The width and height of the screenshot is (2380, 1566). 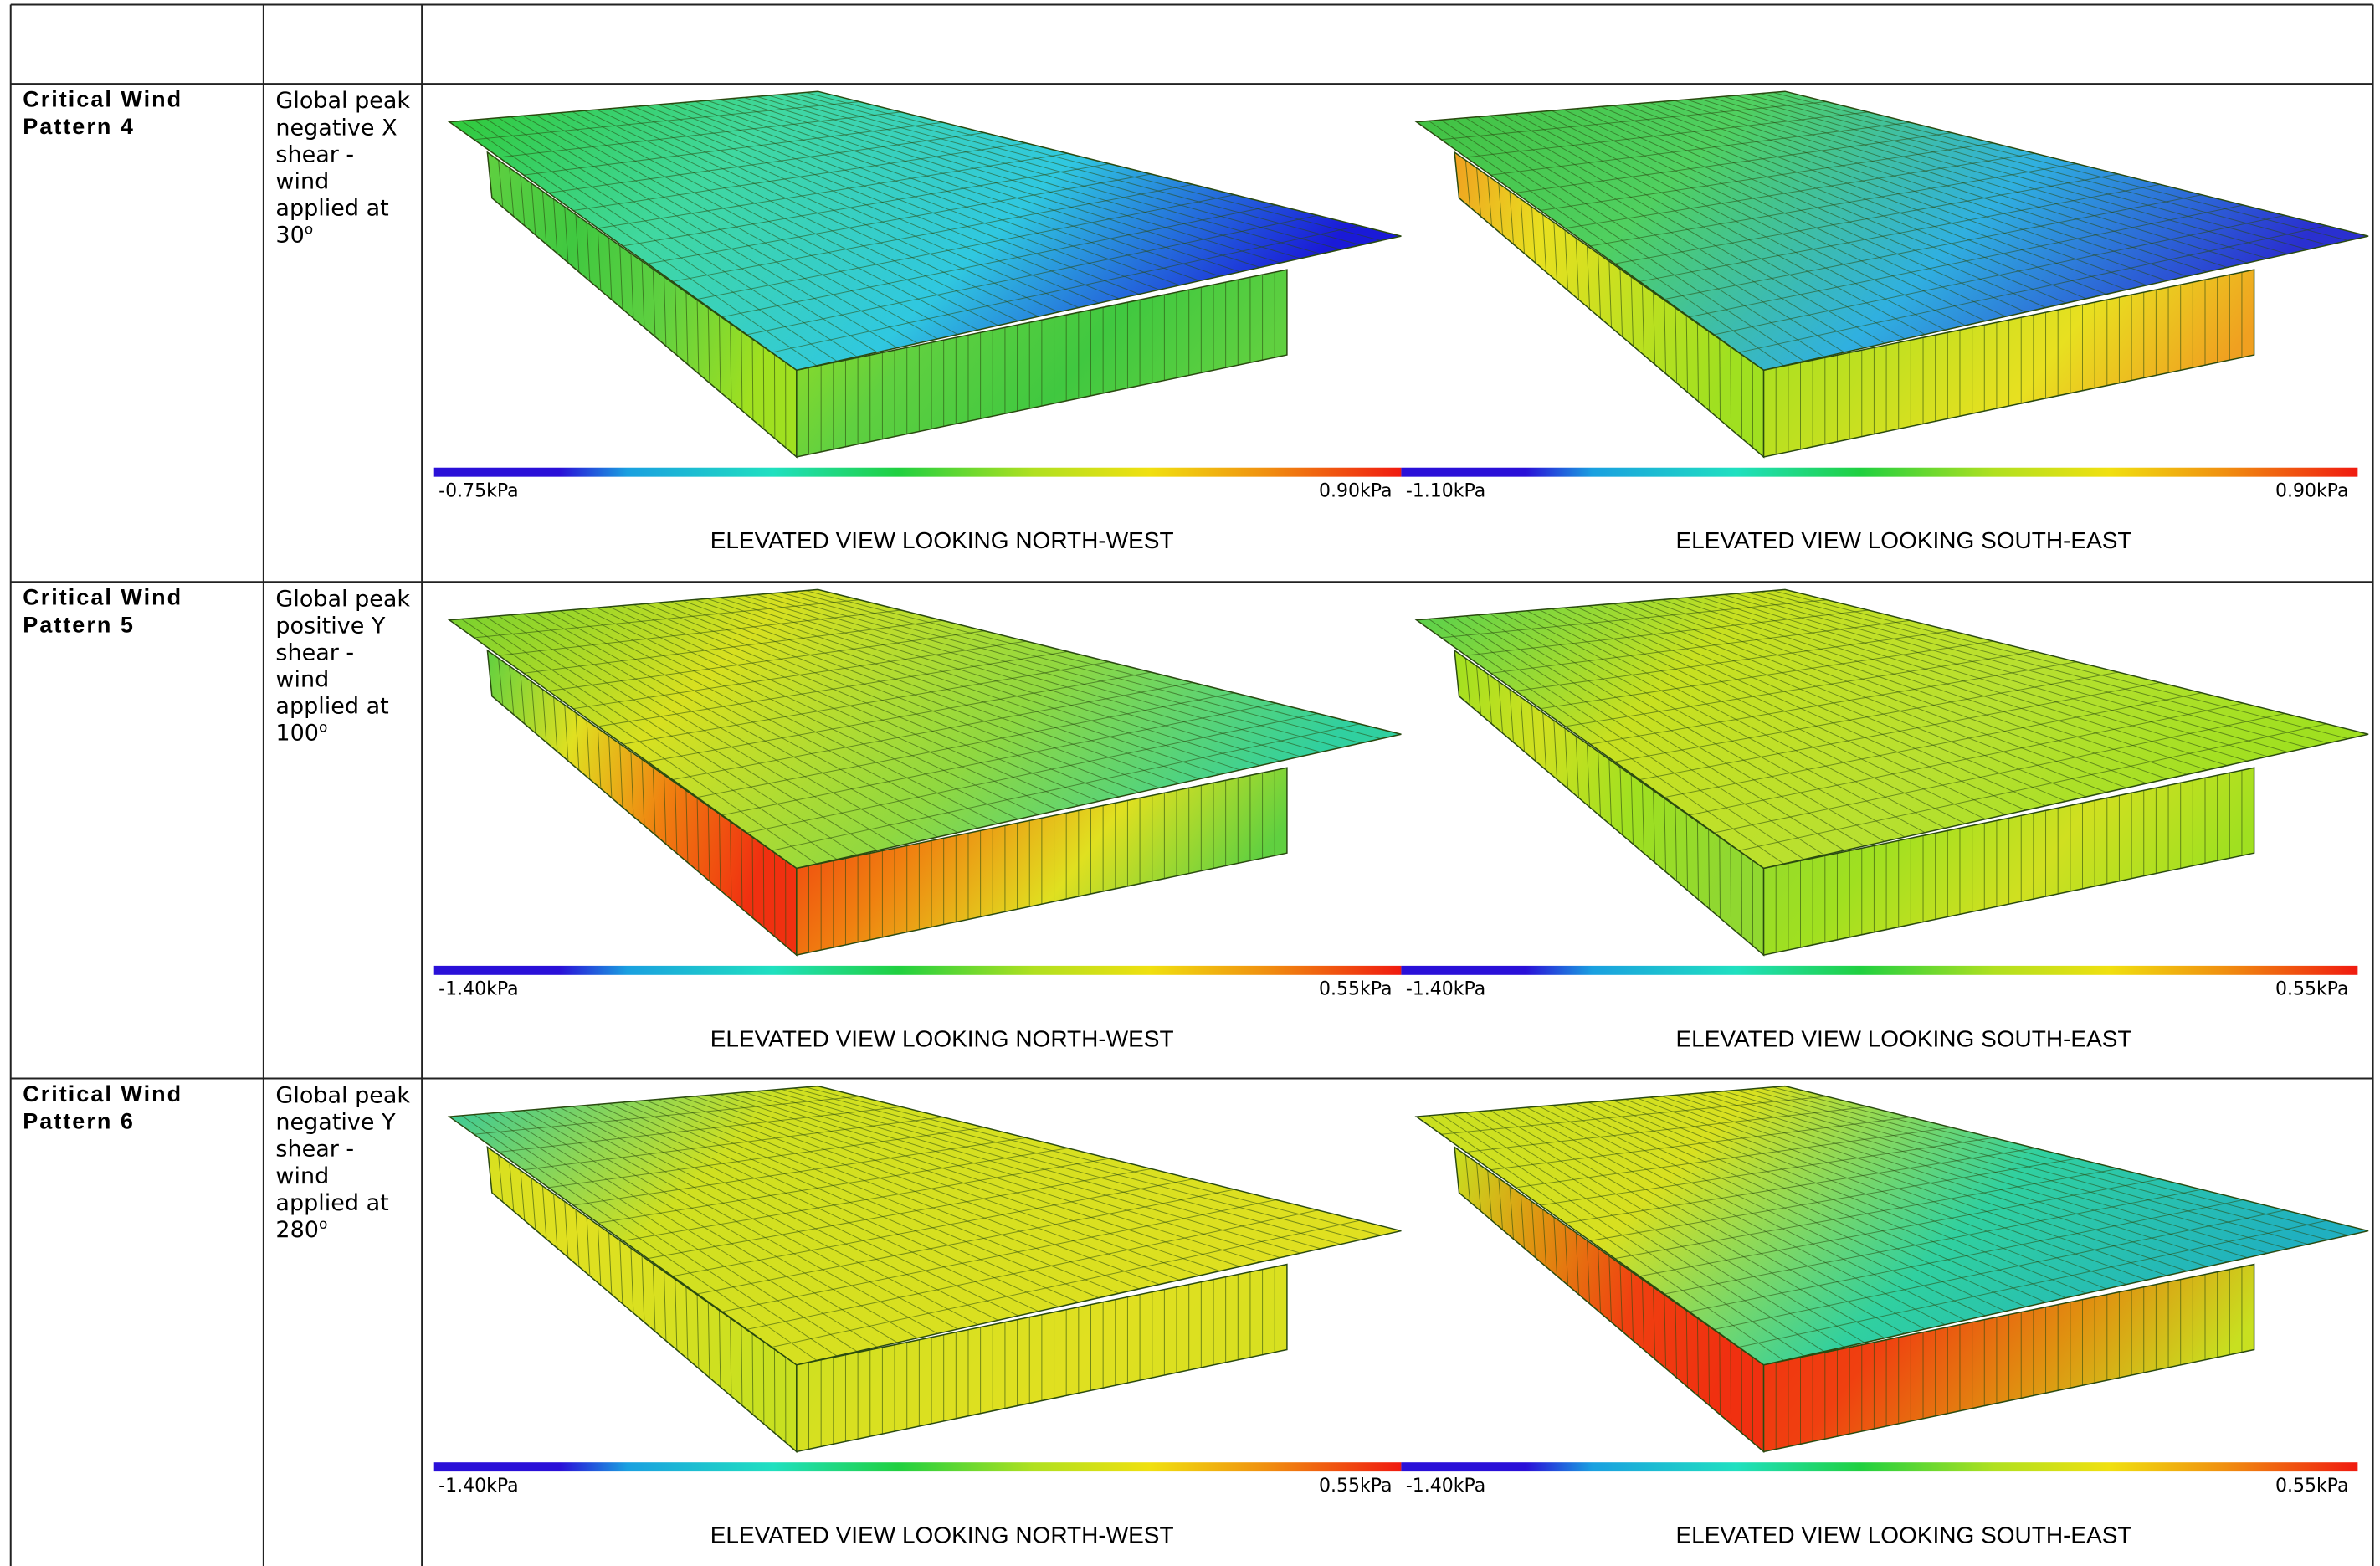 I want to click on colorbar, so click(x=1879, y=970).